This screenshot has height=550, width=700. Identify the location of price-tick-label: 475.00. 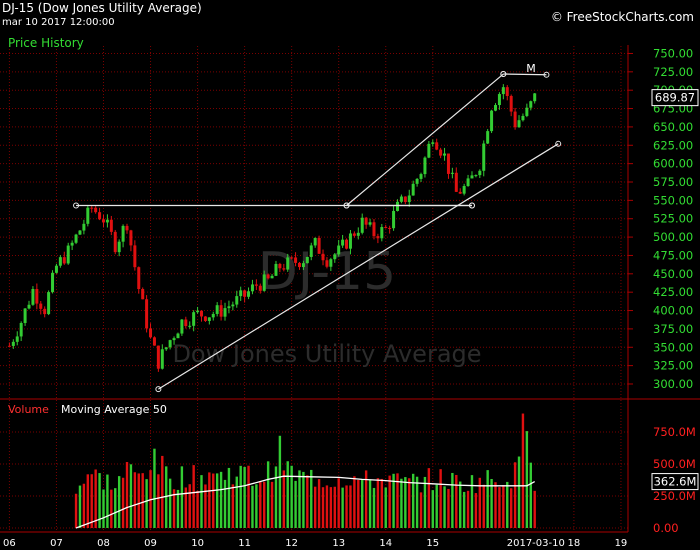
(673, 255).